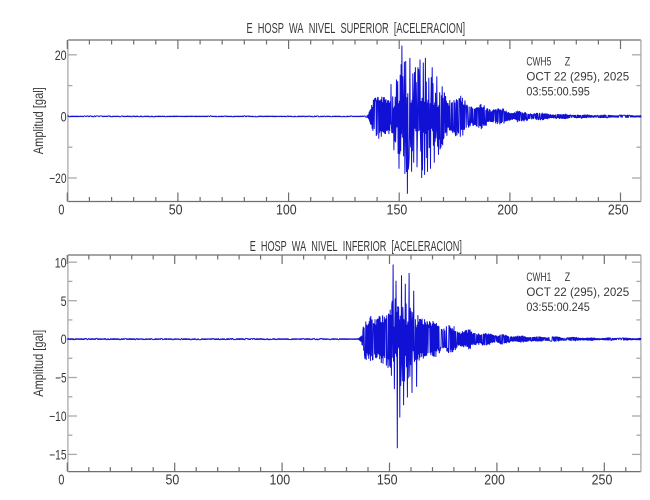  What do you see at coordinates (356, 246) in the screenshot?
I see `svg-text:E HOSP WA NIVEL INFERIOR: E HOSP WA NIVEL INFERIOR [ACELERACION]` at bounding box center [356, 246].